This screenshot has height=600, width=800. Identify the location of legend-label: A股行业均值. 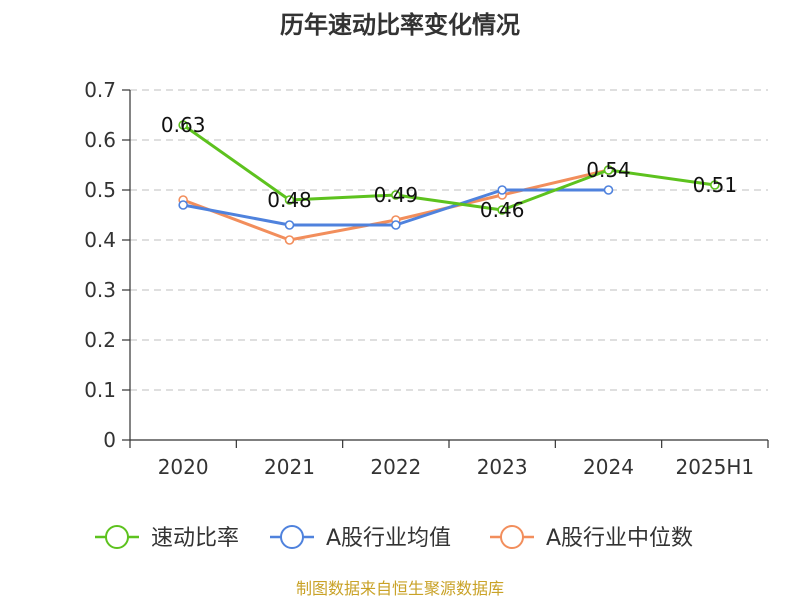
(388, 538).